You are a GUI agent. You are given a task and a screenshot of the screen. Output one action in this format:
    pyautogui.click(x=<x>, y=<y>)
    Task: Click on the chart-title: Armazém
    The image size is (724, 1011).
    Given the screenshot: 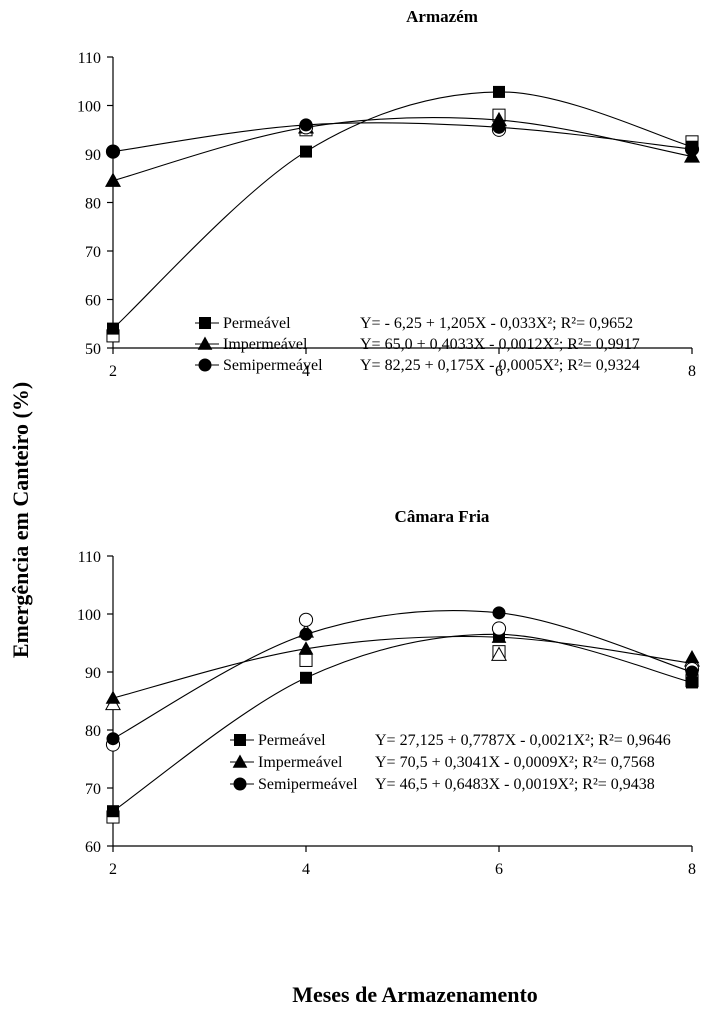 What is the action you would take?
    pyautogui.click(x=442, y=16)
    